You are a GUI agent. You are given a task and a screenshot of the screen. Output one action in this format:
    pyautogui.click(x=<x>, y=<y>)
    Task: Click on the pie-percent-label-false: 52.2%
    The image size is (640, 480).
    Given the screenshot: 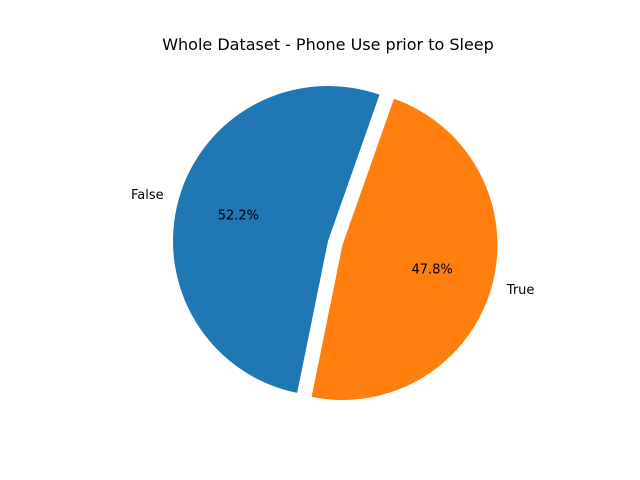 What is the action you would take?
    pyautogui.click(x=238, y=216)
    